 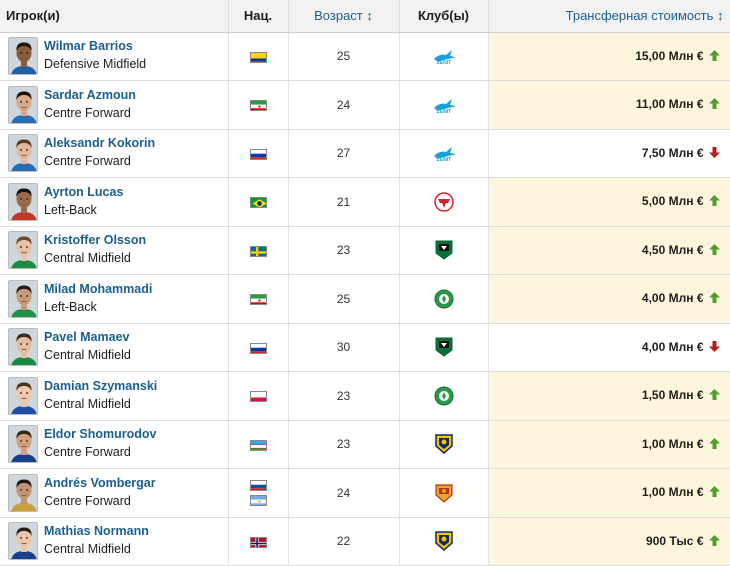 I want to click on player-cell: Andrés Vombergar Centre Forward, so click(x=114, y=493).